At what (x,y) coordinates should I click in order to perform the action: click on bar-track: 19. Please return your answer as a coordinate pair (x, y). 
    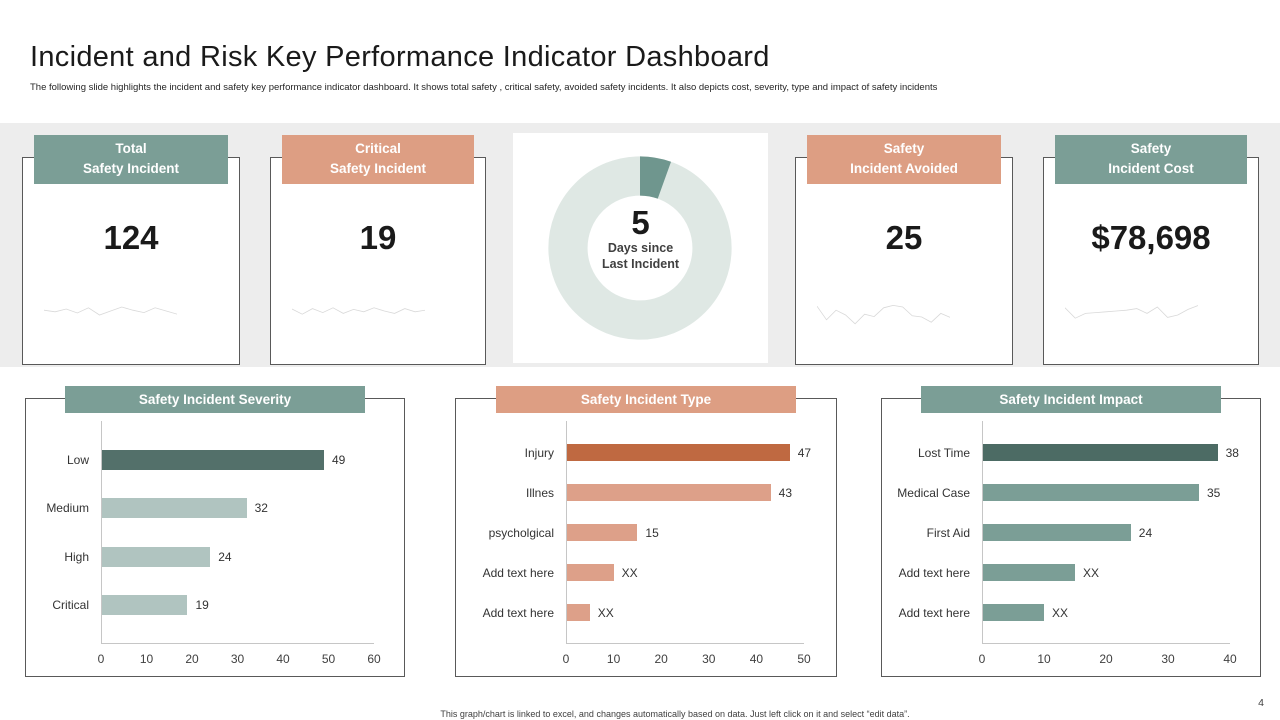
    Looking at the image, I should click on (237, 605).